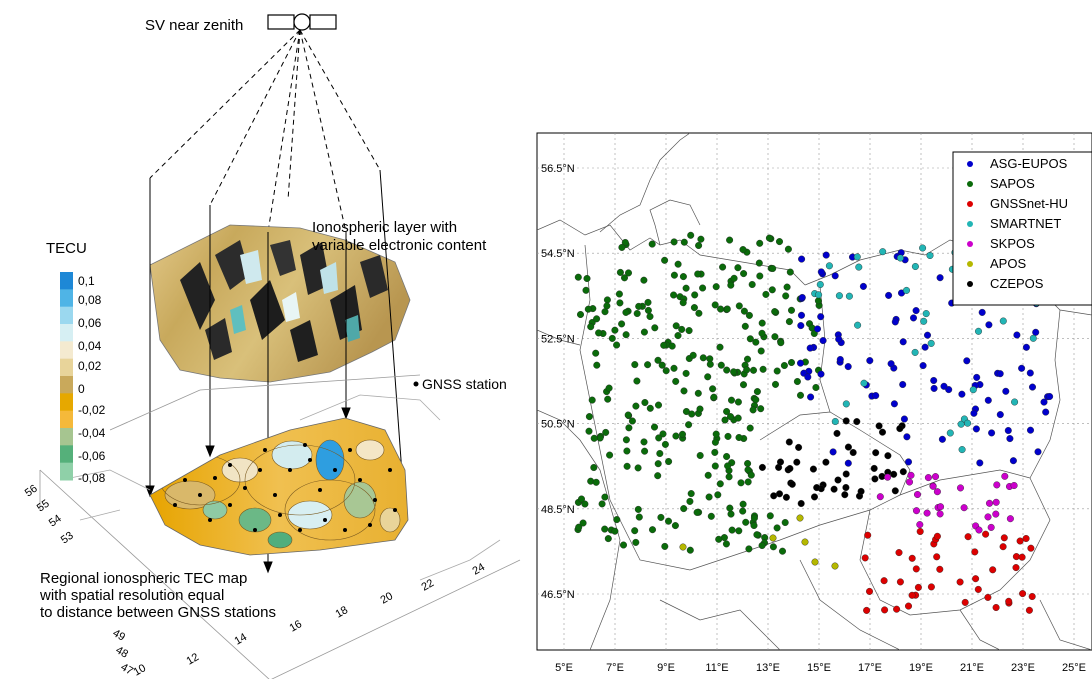 The height and width of the screenshot is (679, 1092). I want to click on map-caption-line3: to distance between GNSS stations, so click(158, 612).